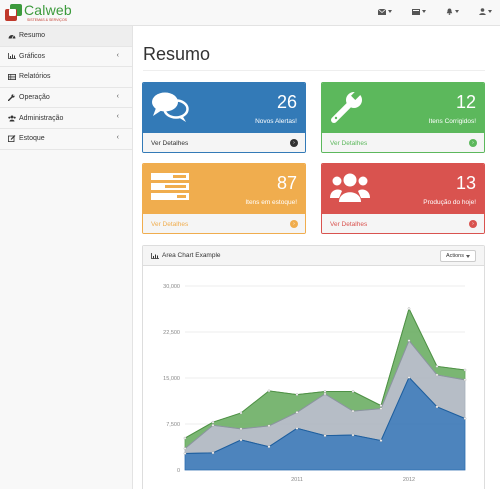 The width and height of the screenshot is (500, 489). I want to click on title-divider, so click(314, 70).